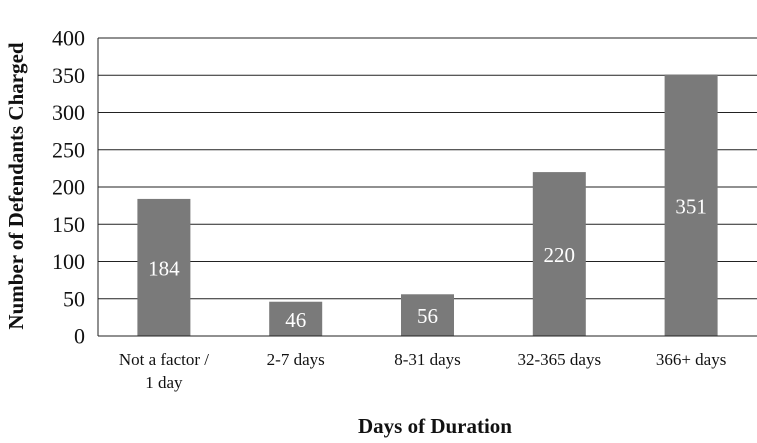  Describe the element at coordinates (296, 359) in the screenshot. I see `x-tick-label: 2-7 days` at that location.